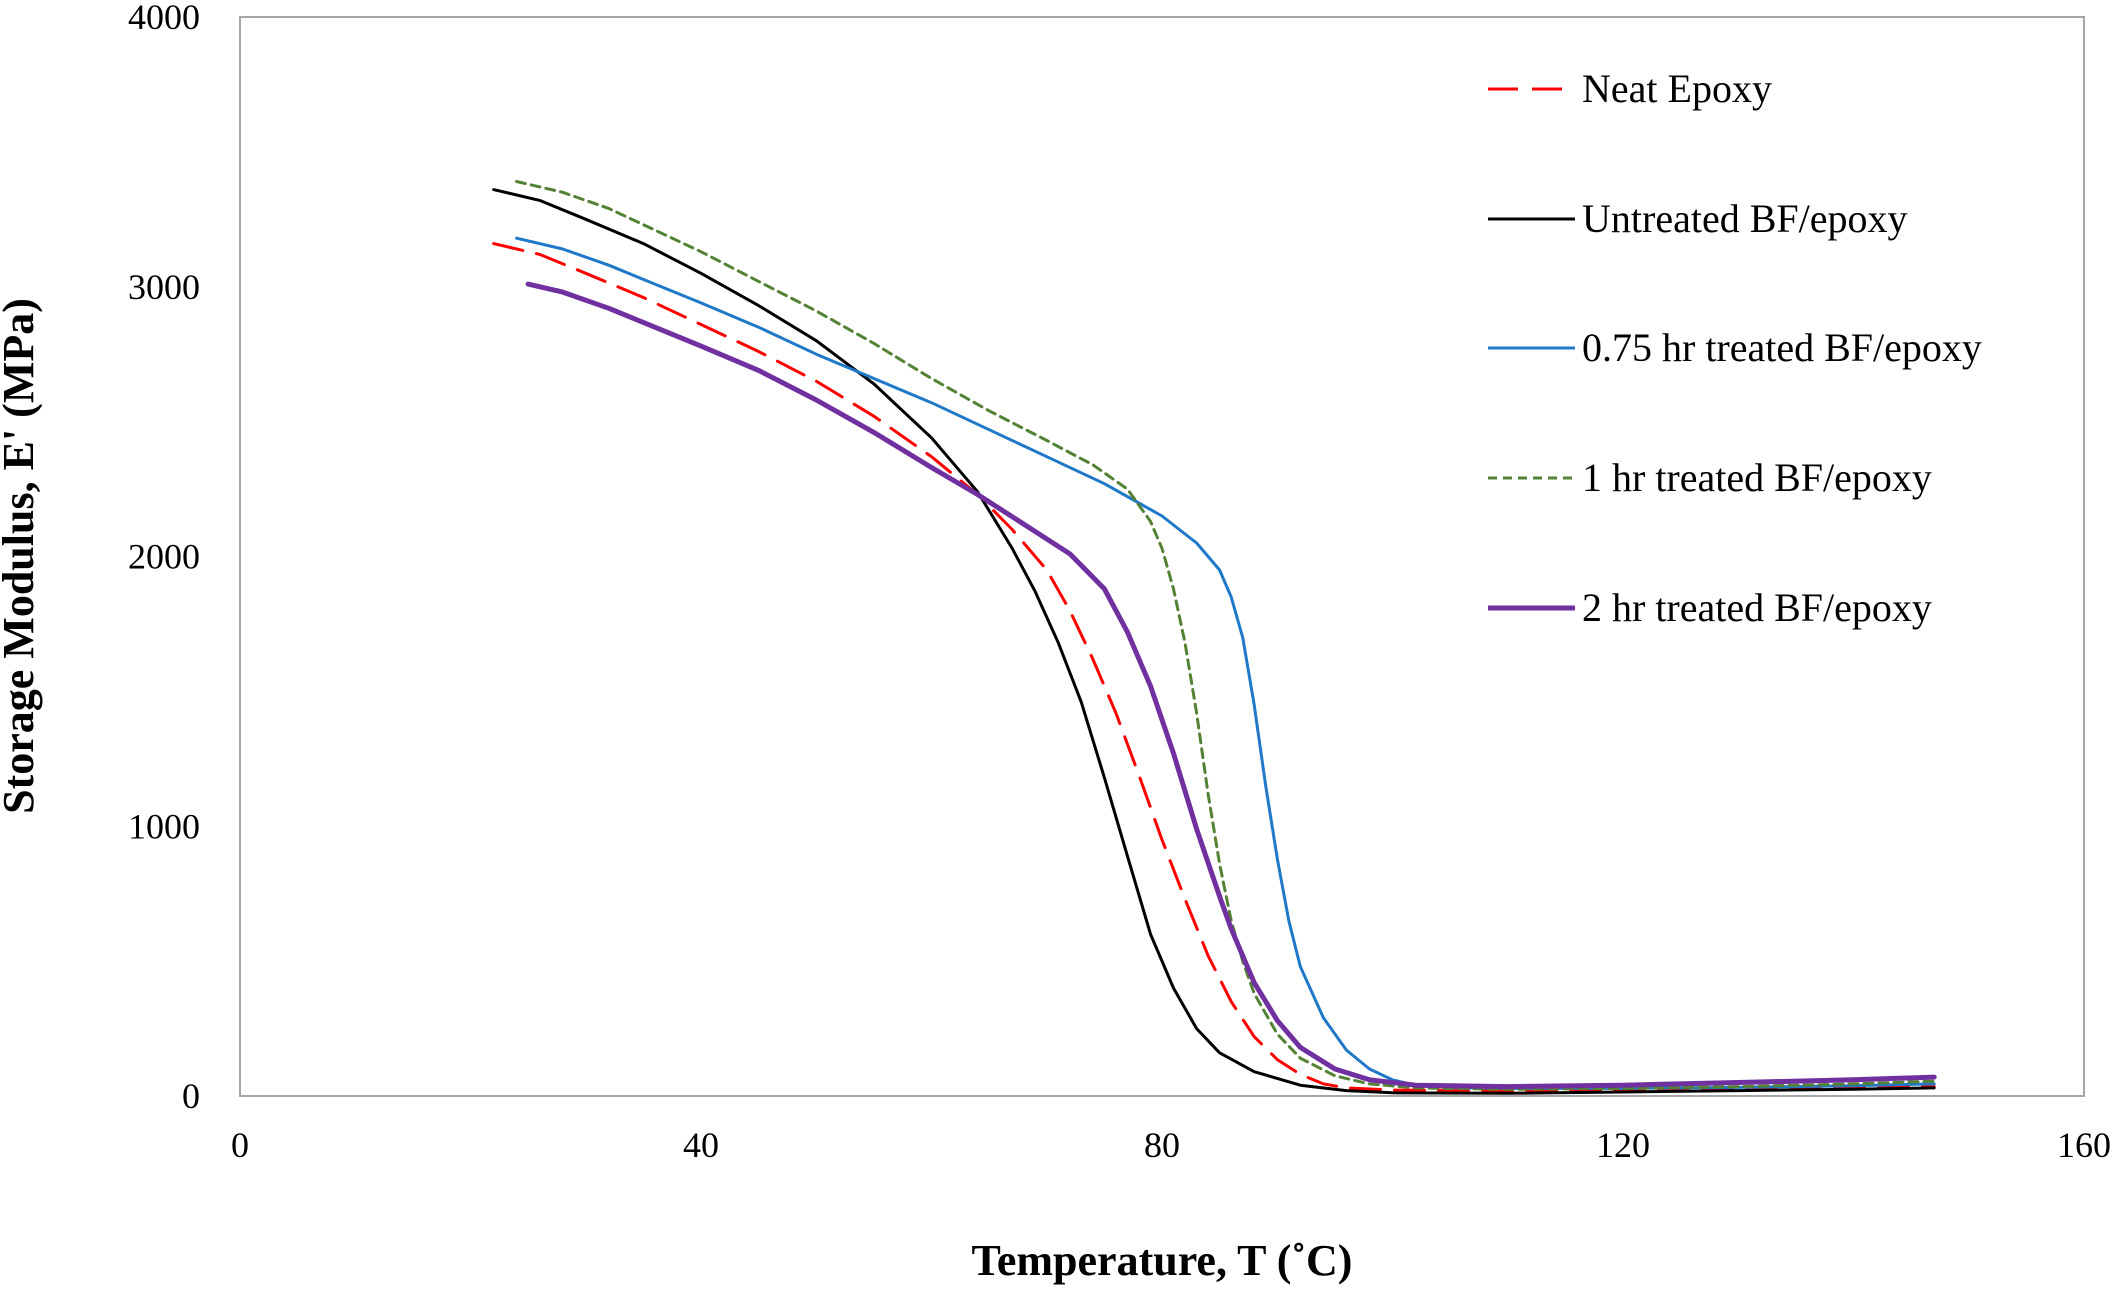 The width and height of the screenshot is (2128, 1289). I want to click on x-tick-label: 0, so click(240, 1145).